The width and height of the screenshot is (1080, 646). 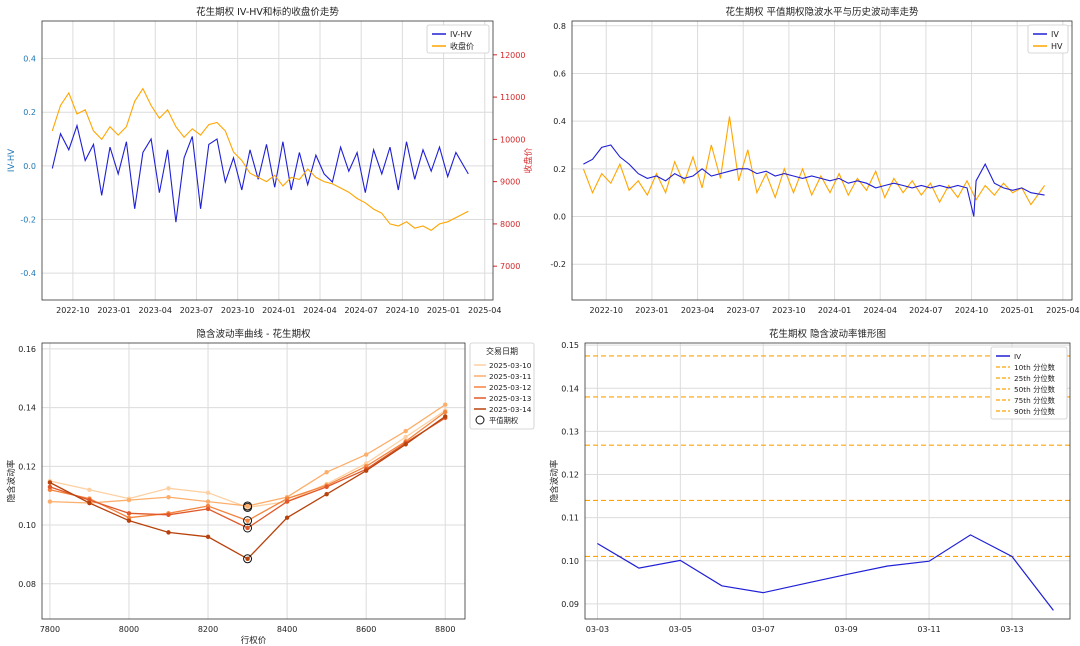 What do you see at coordinates (846, 629) in the screenshot?
I see `p4-x-tick-label: 03-09` at bounding box center [846, 629].